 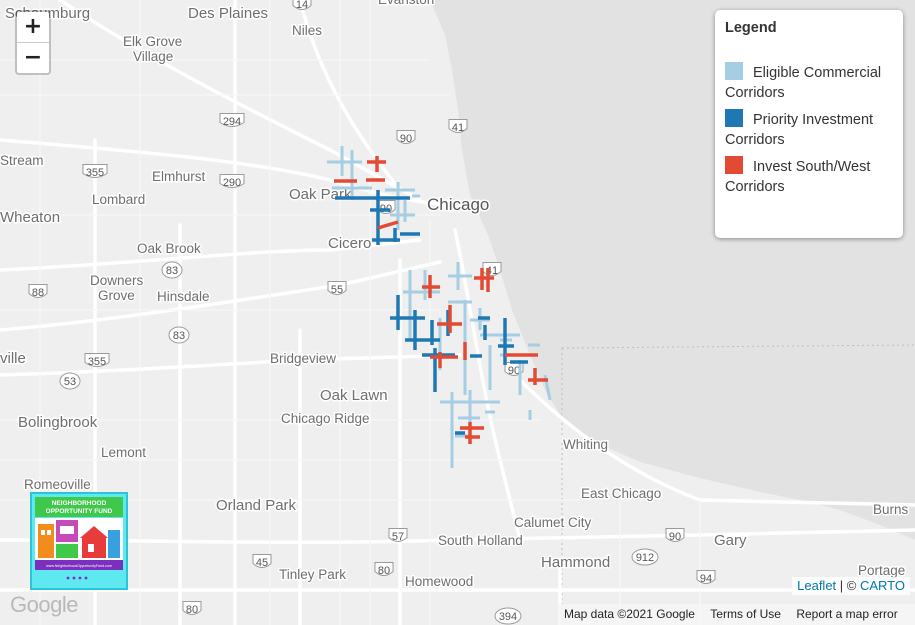 I want to click on invest-south-west-corridors, so click(x=441, y=300).